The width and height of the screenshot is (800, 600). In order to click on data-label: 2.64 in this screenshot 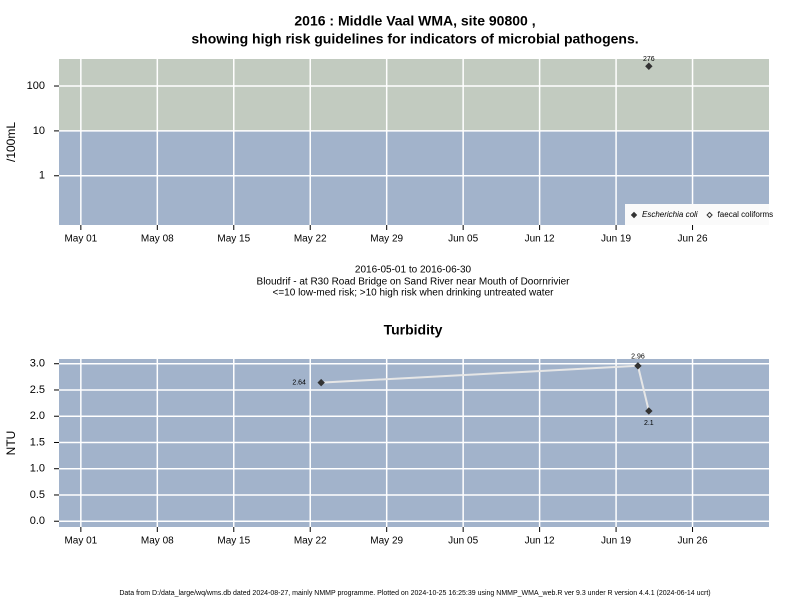, I will do `click(299, 382)`.